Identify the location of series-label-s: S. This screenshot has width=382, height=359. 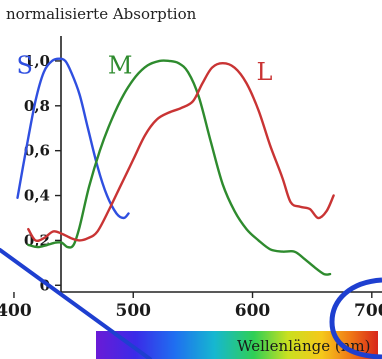
(24, 65).